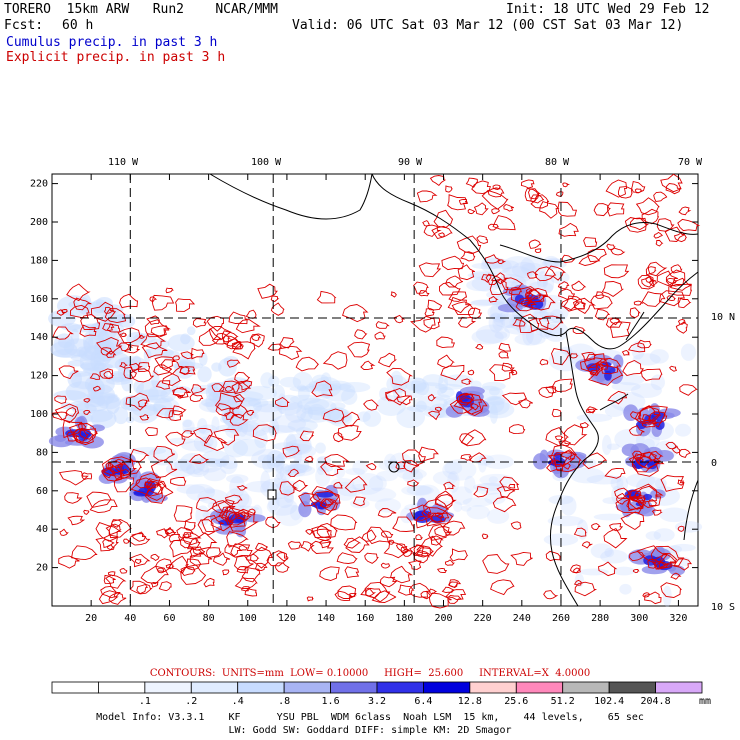 Image resolution: width=740 pixels, height=740 pixels. Describe the element at coordinates (423, 701) in the screenshot. I see `colorbar-label: 6.4` at that location.